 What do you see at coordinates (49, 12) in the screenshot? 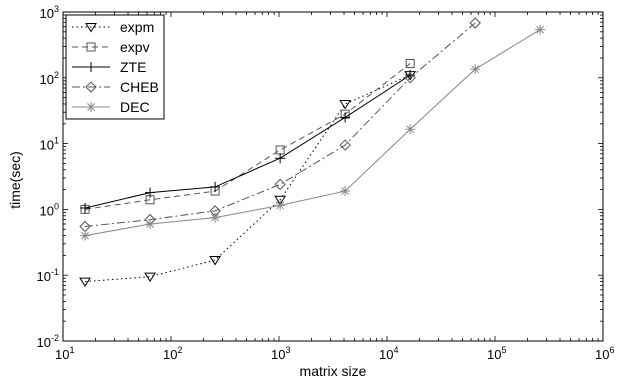
I see `y-tick-label: 10³` at bounding box center [49, 12].